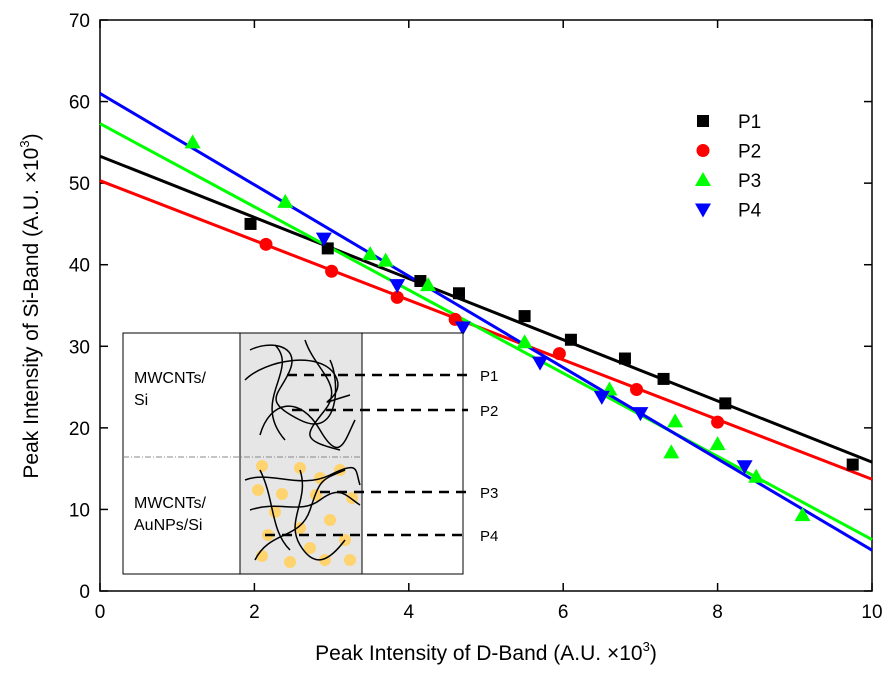  I want to click on y-tick-label: 10, so click(79, 510).